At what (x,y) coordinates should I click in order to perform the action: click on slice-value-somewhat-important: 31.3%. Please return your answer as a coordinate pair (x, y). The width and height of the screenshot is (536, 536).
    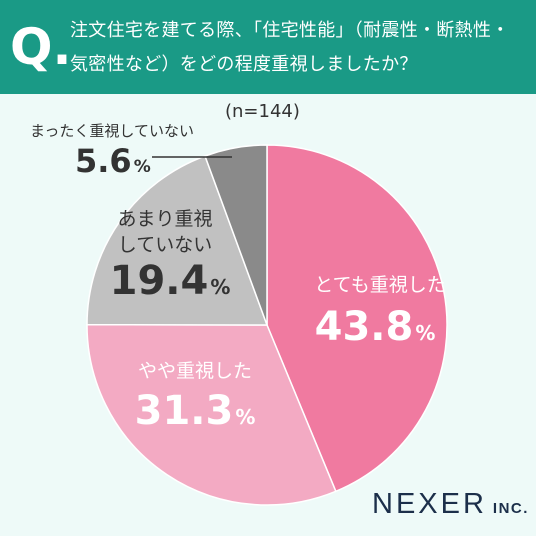
    Looking at the image, I should click on (195, 414).